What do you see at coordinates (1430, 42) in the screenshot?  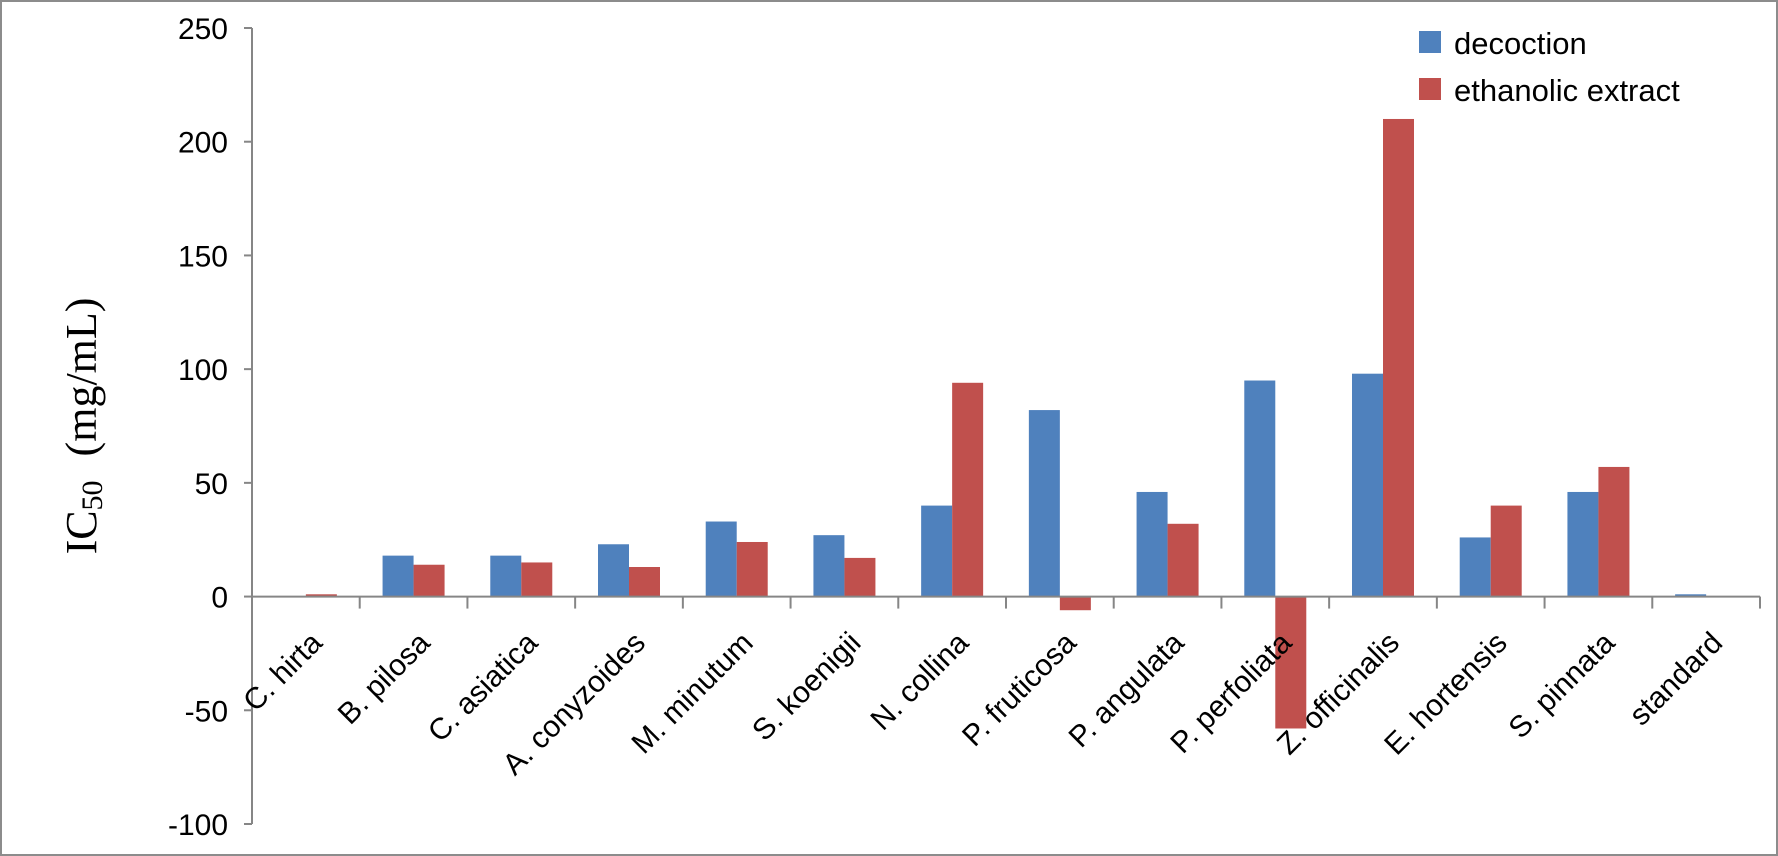 I see `legend-swatch-decoction` at bounding box center [1430, 42].